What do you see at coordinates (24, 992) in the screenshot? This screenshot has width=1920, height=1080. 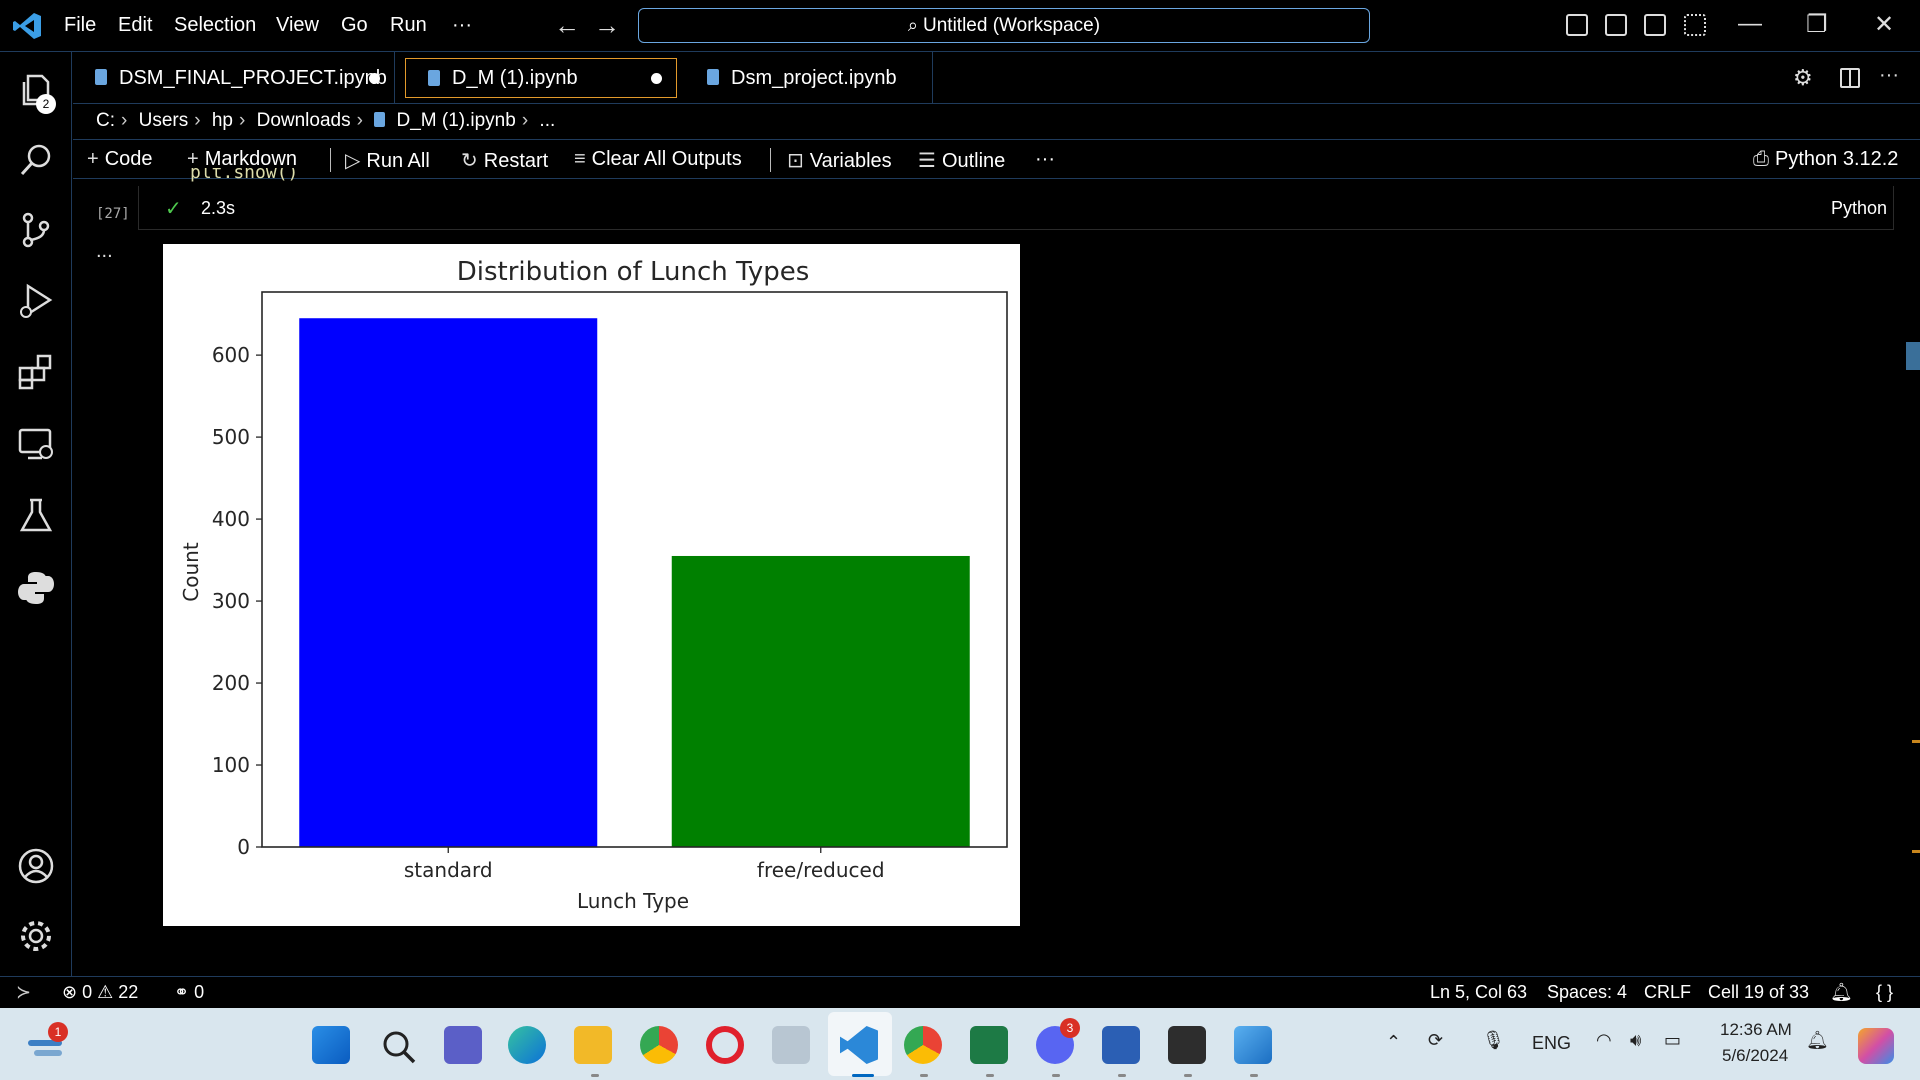 I see `remote-indicator-icon: ≻` at bounding box center [24, 992].